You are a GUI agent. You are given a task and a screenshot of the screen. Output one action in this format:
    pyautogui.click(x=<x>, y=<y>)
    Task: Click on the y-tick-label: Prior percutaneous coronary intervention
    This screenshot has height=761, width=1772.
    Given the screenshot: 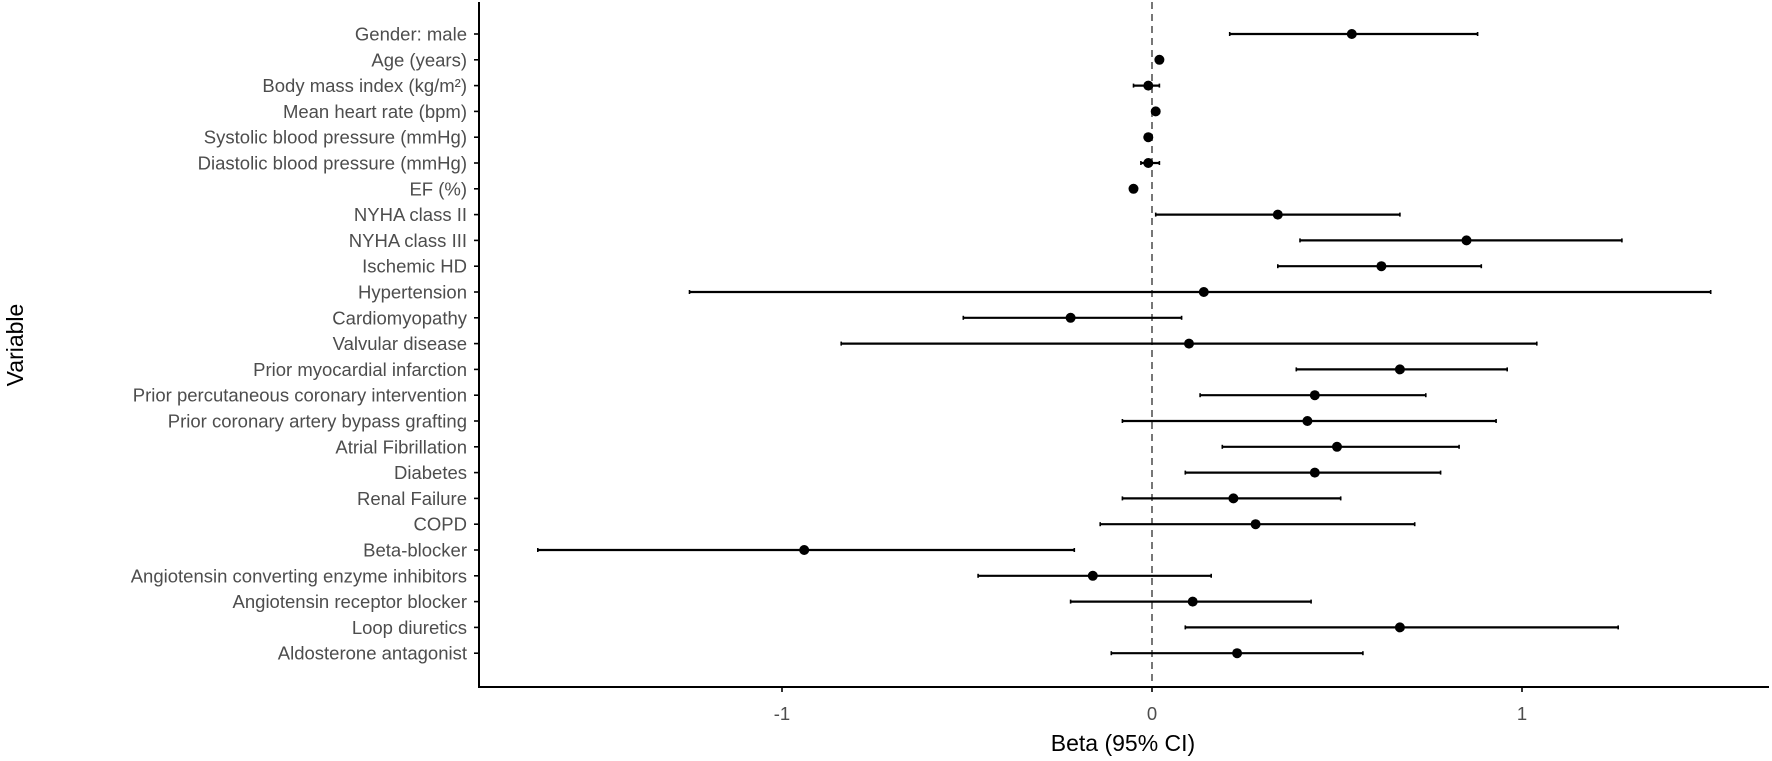 What is the action you would take?
    pyautogui.click(x=300, y=395)
    